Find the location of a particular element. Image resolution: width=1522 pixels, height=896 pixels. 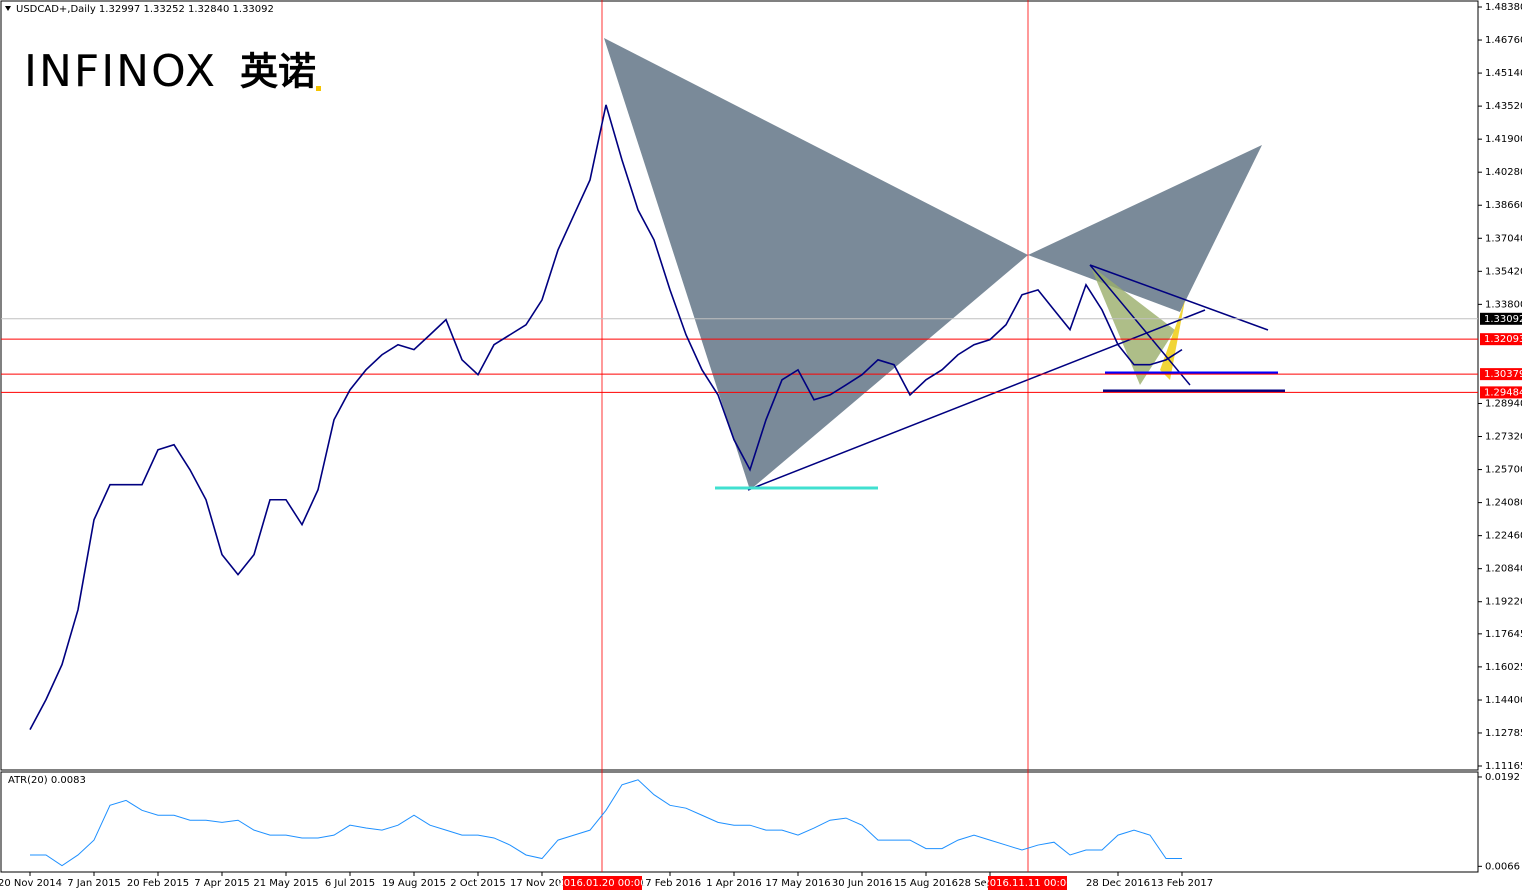

marker-label: 2016.11.11 00:00 is located at coordinates (1027, 883).